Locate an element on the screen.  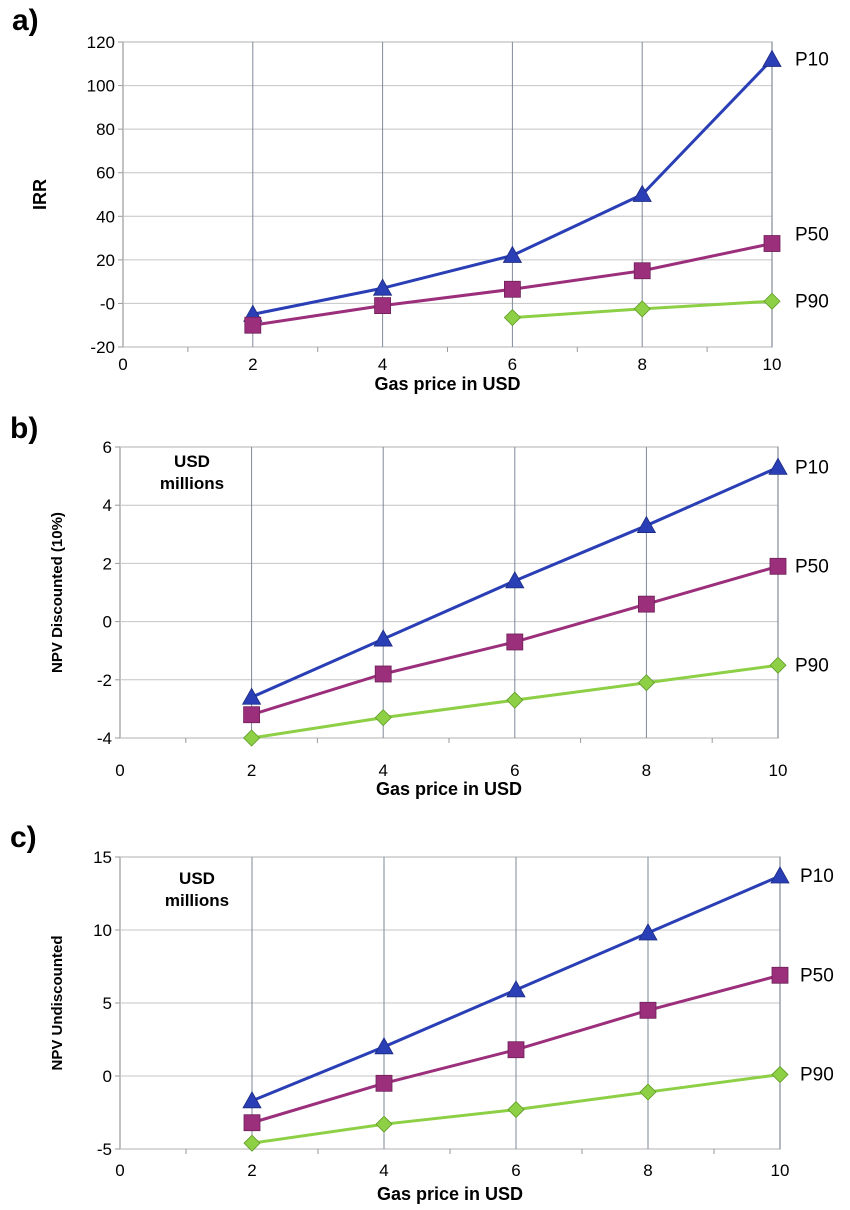
y-tick-label: 20 is located at coordinates (105, 260).